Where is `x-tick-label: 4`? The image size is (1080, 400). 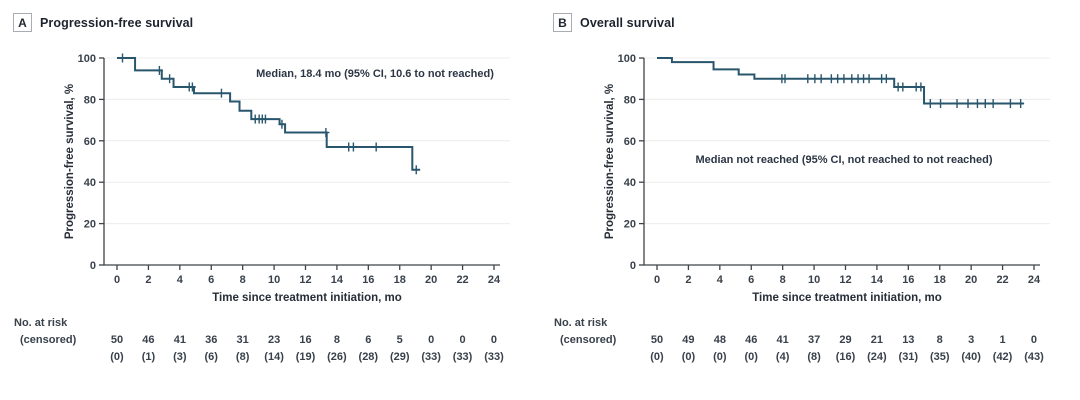
x-tick-label: 4 is located at coordinates (720, 280).